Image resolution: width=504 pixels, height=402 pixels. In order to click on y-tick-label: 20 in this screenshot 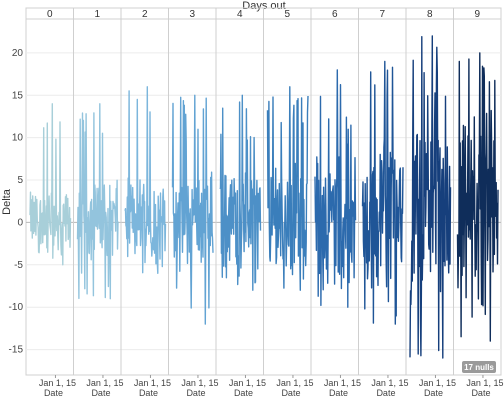, I will do `click(18, 53)`.